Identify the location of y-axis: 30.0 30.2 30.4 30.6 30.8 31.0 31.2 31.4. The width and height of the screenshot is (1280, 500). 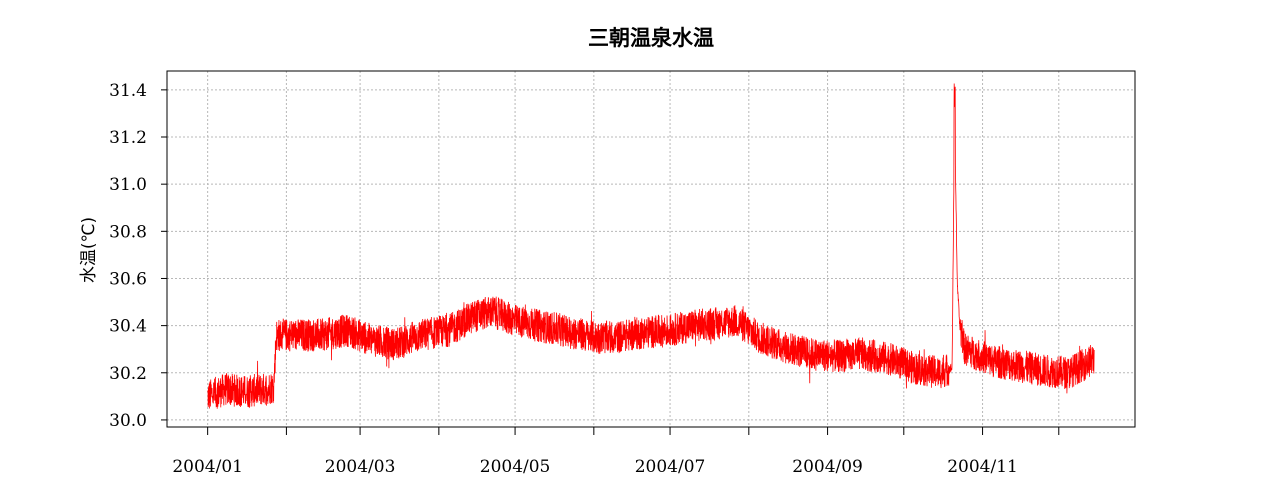
(138, 256).